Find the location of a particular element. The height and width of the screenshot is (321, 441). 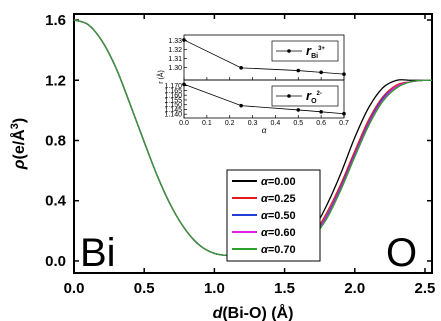

legend-entry-2: α=0.50 is located at coordinates (278, 216).